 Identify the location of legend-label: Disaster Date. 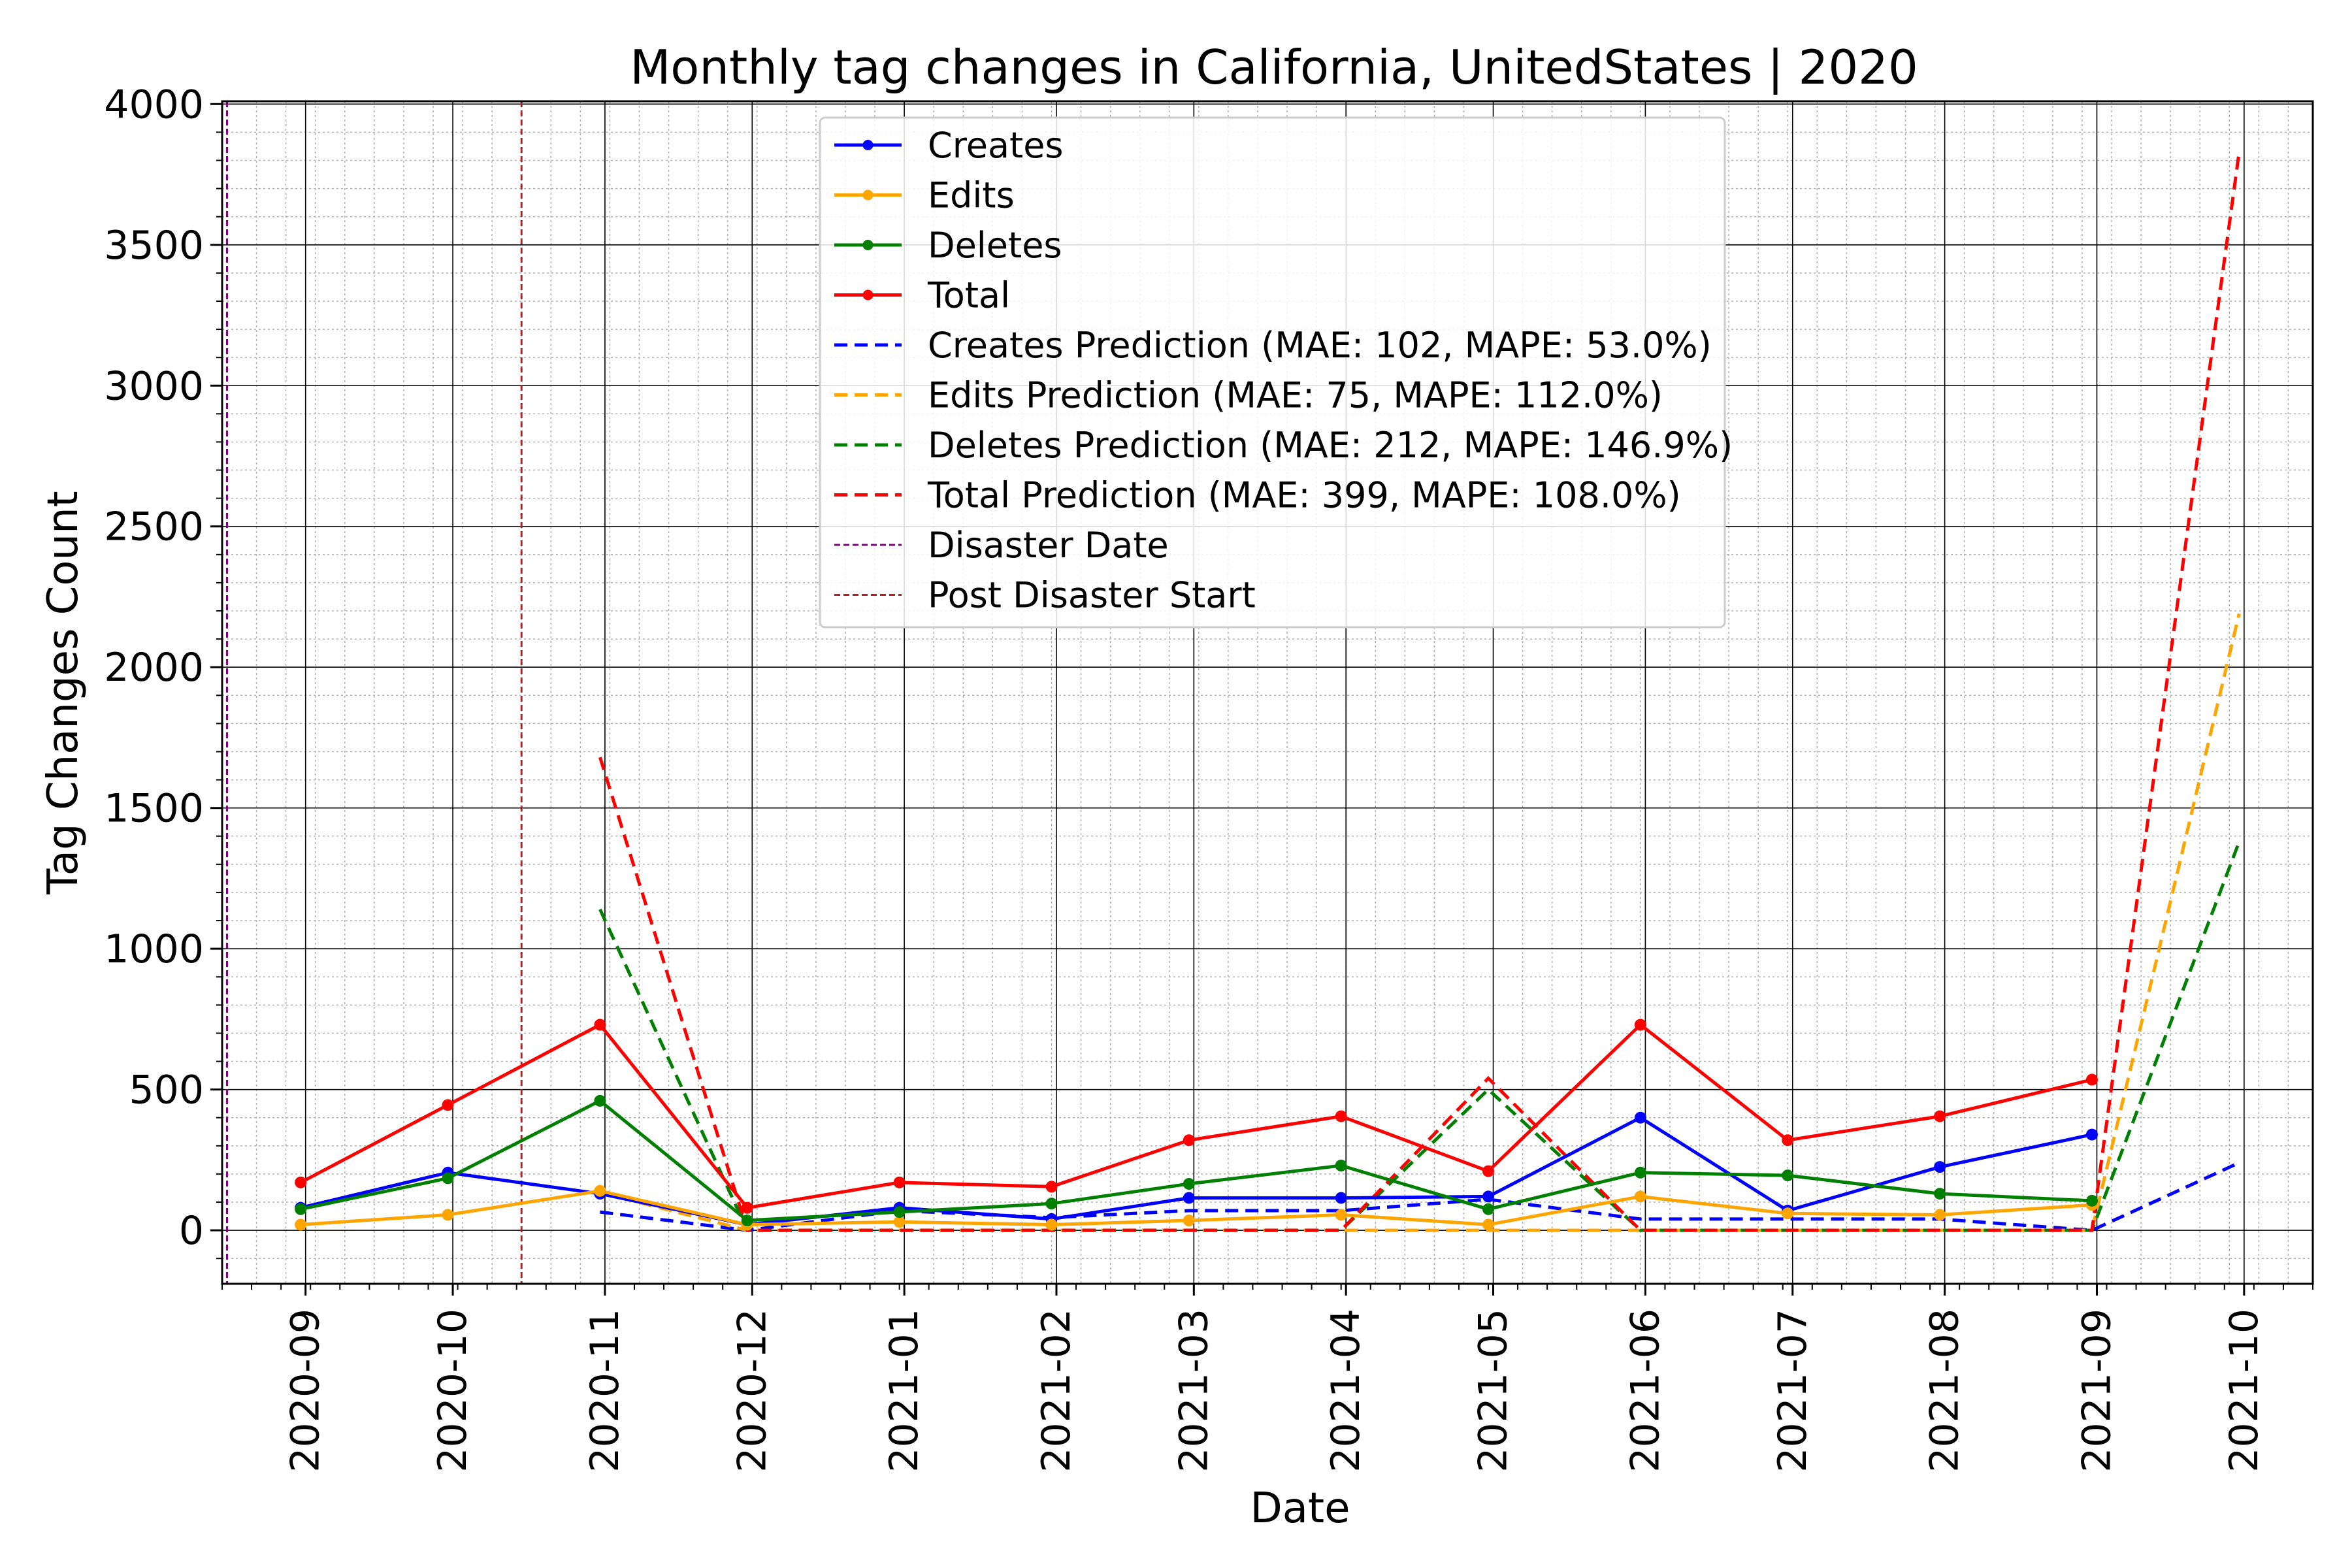
(1048, 545).